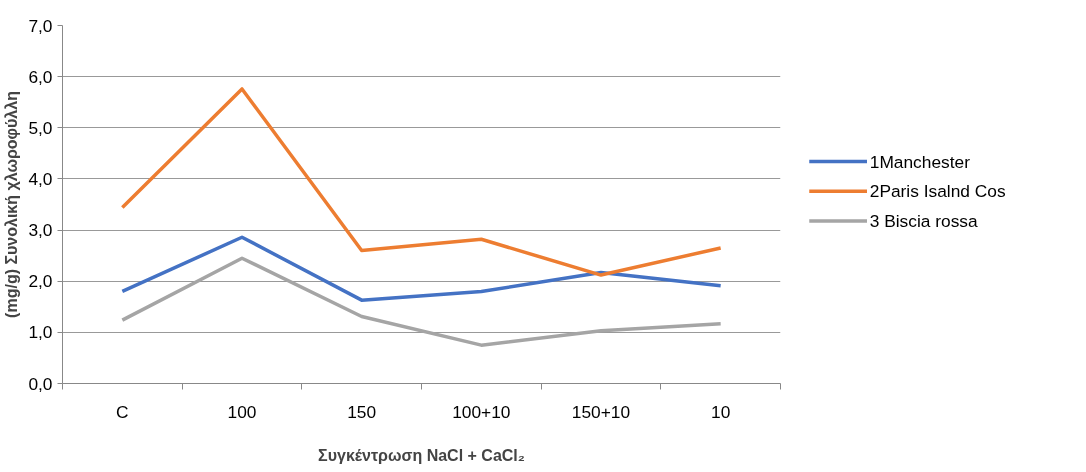 Image resolution: width=1086 pixels, height=472 pixels. What do you see at coordinates (40, 76) in the screenshot?
I see `y-tick-label: 6,0` at bounding box center [40, 76].